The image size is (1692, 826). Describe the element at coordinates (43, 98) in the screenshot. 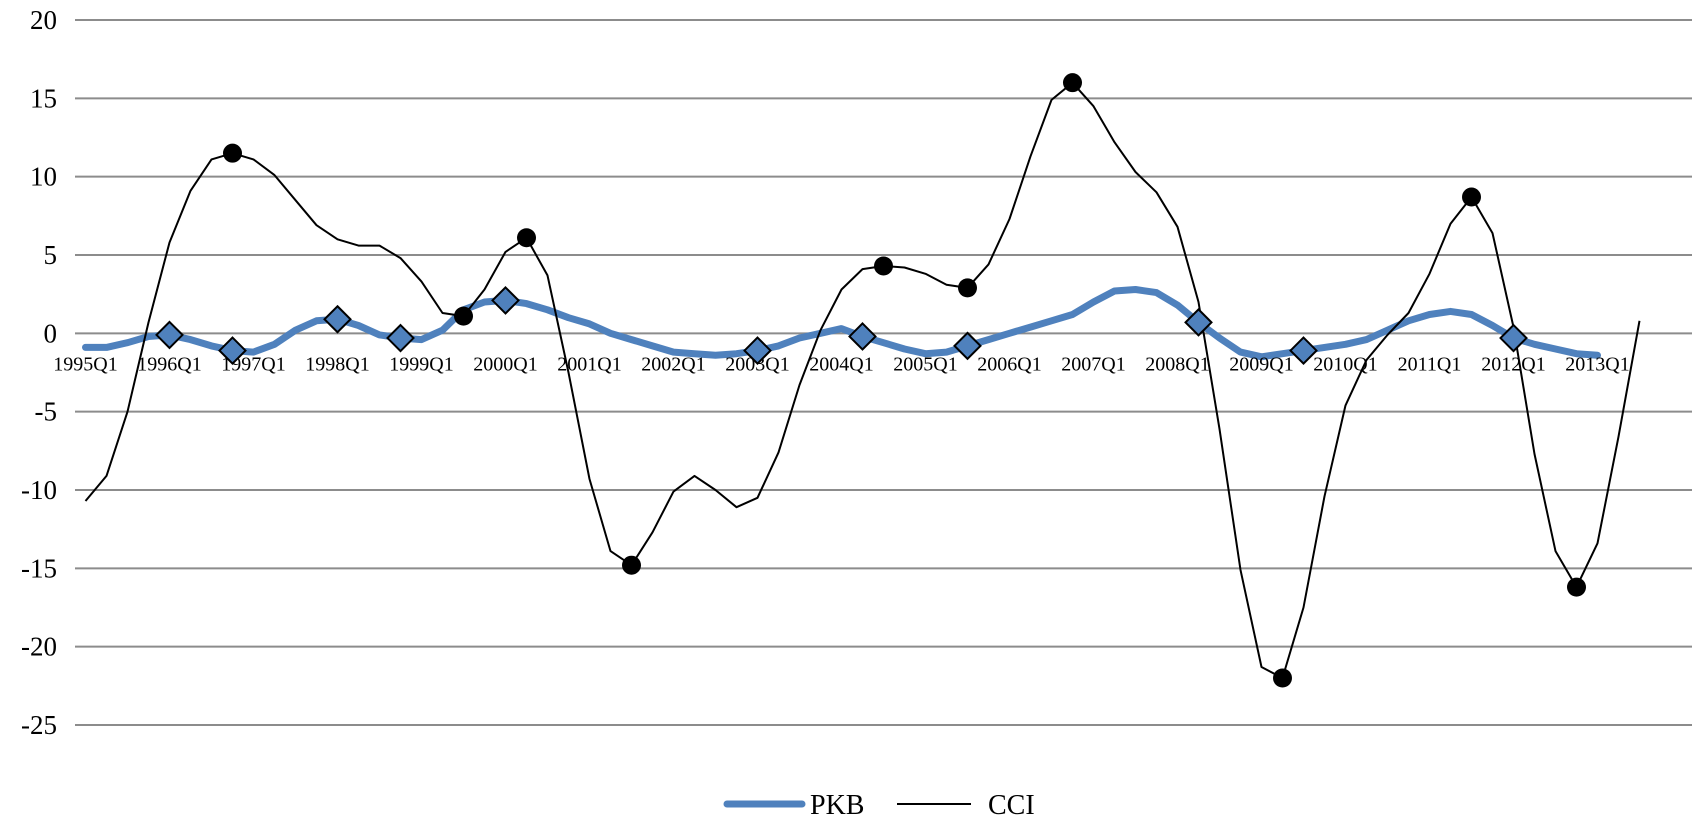

I see `y-tick-label: 15` at that location.